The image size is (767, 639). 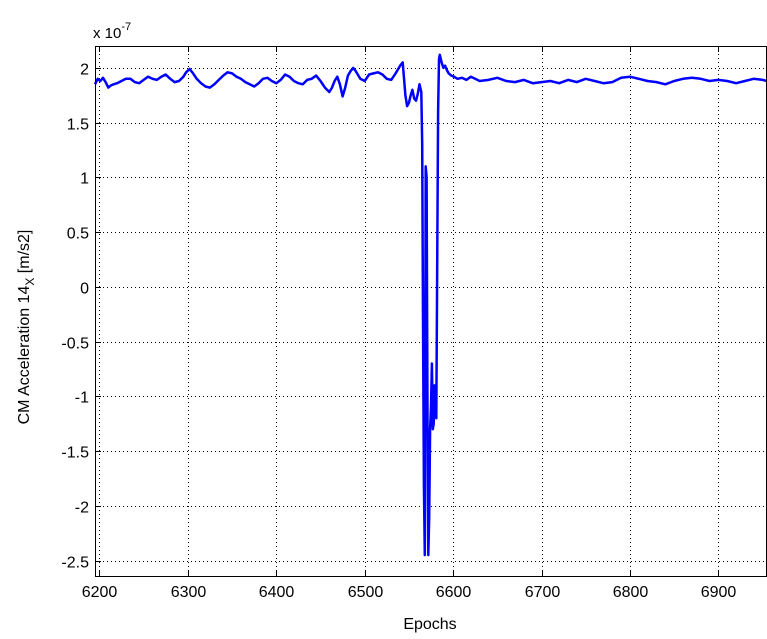 I want to click on x-tick-label: 6200, so click(x=100, y=592).